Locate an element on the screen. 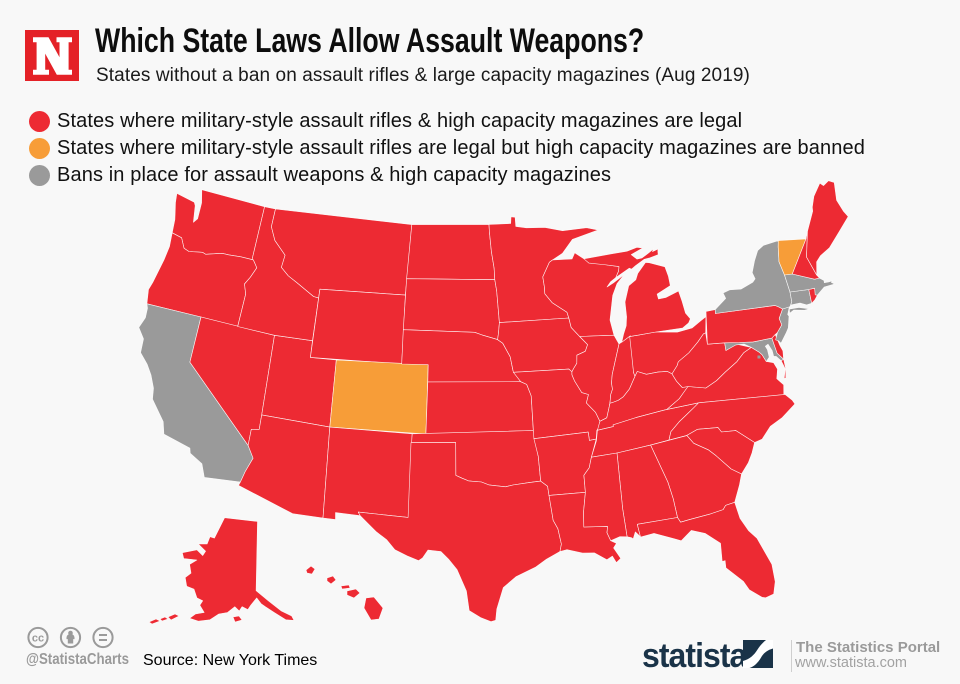 The image size is (960, 684). svg-text: cc is located at coordinates (38, 639).